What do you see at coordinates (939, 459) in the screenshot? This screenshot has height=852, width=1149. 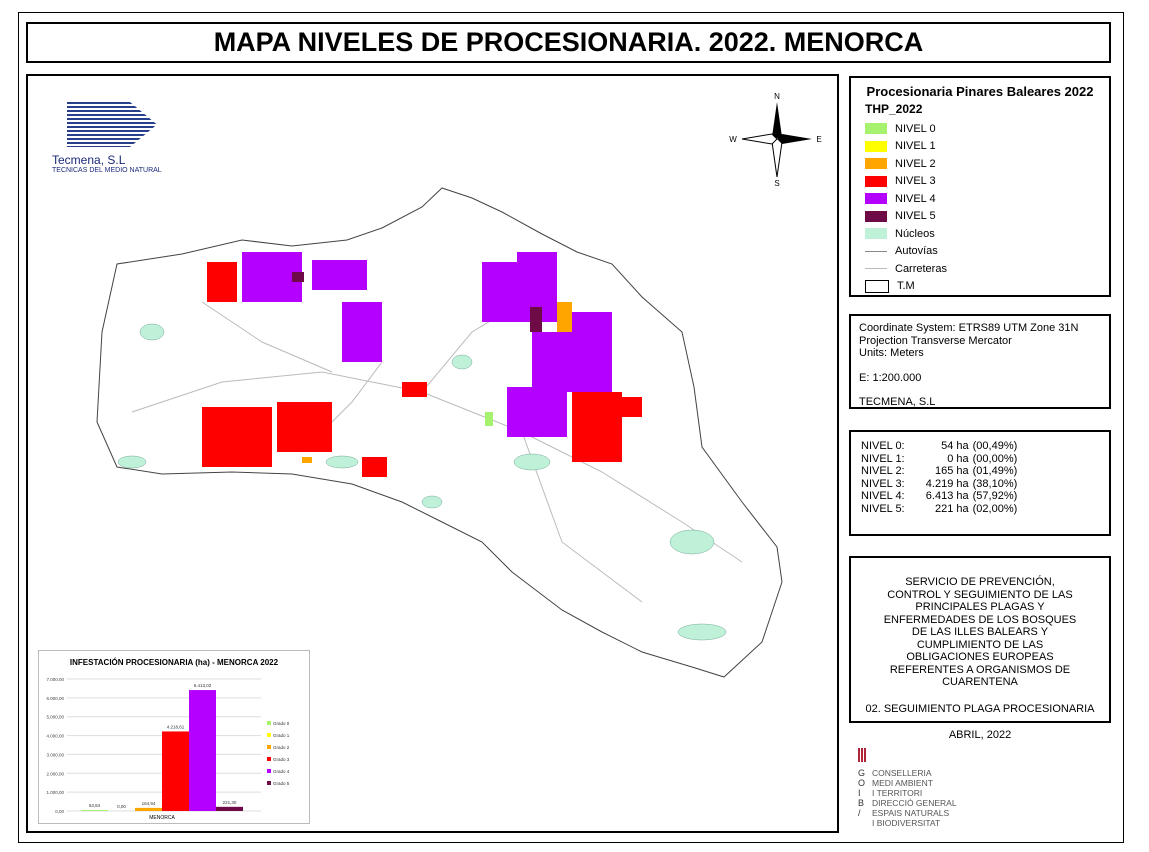 I see `stats-row: NIVEL 1: 0 ha (00,00%)` at bounding box center [939, 459].